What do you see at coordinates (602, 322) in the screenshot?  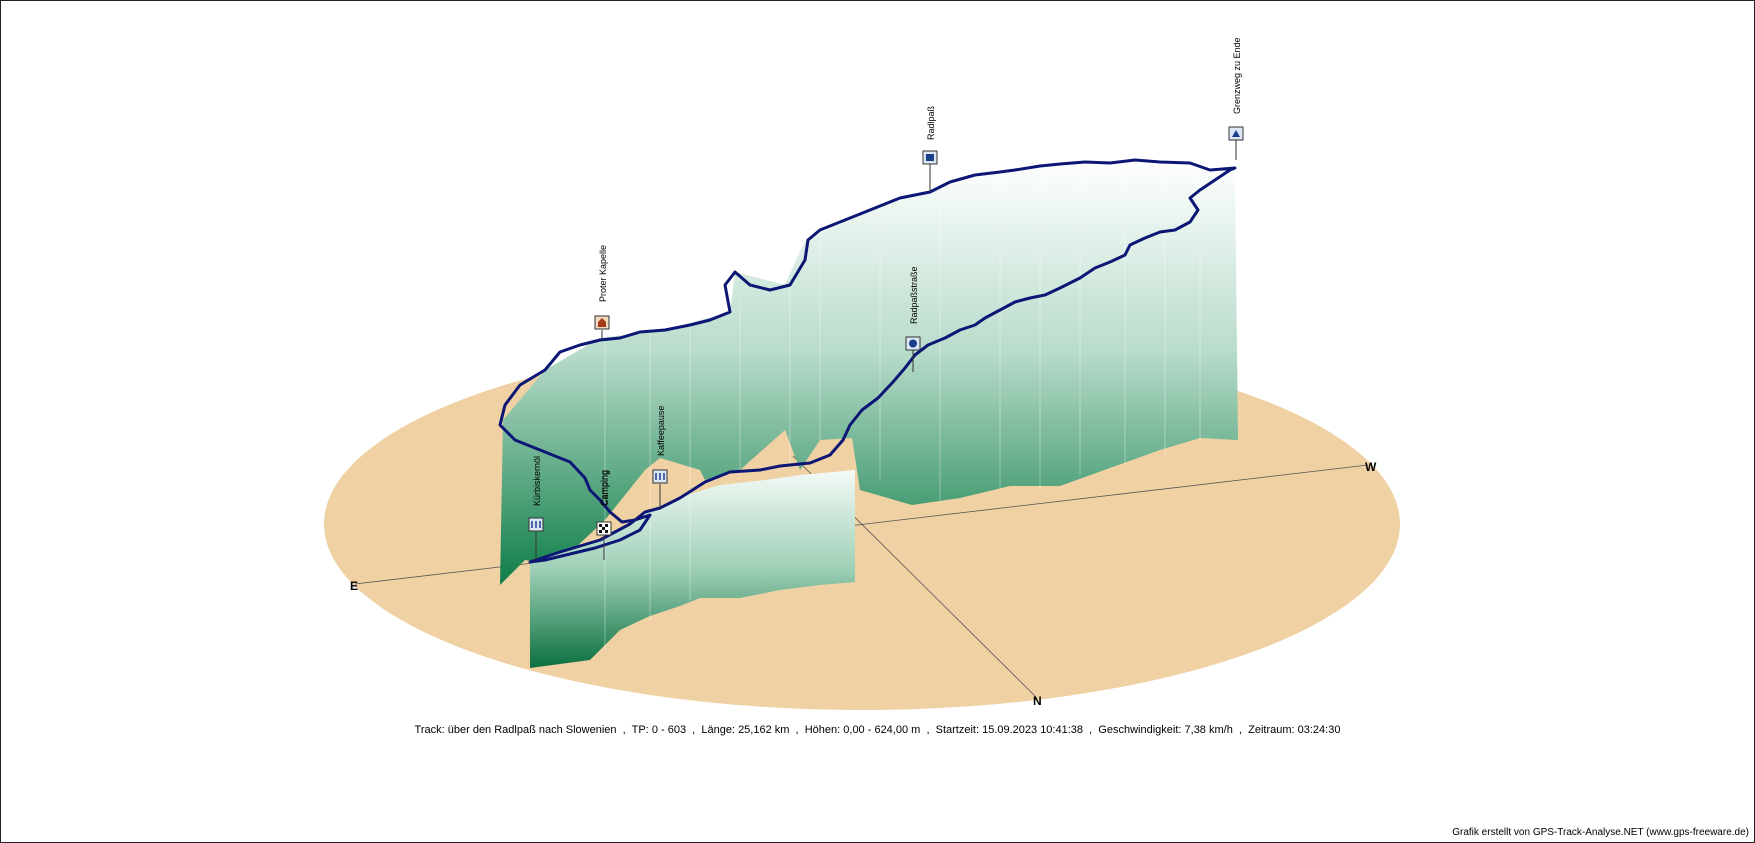 I see `chapel-icon-glyph` at bounding box center [602, 322].